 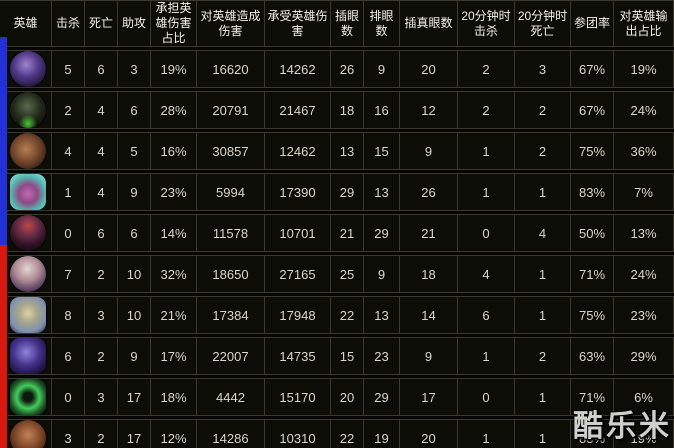 What do you see at coordinates (68, 69) in the screenshot?
I see `cell-kills: 5` at bounding box center [68, 69].